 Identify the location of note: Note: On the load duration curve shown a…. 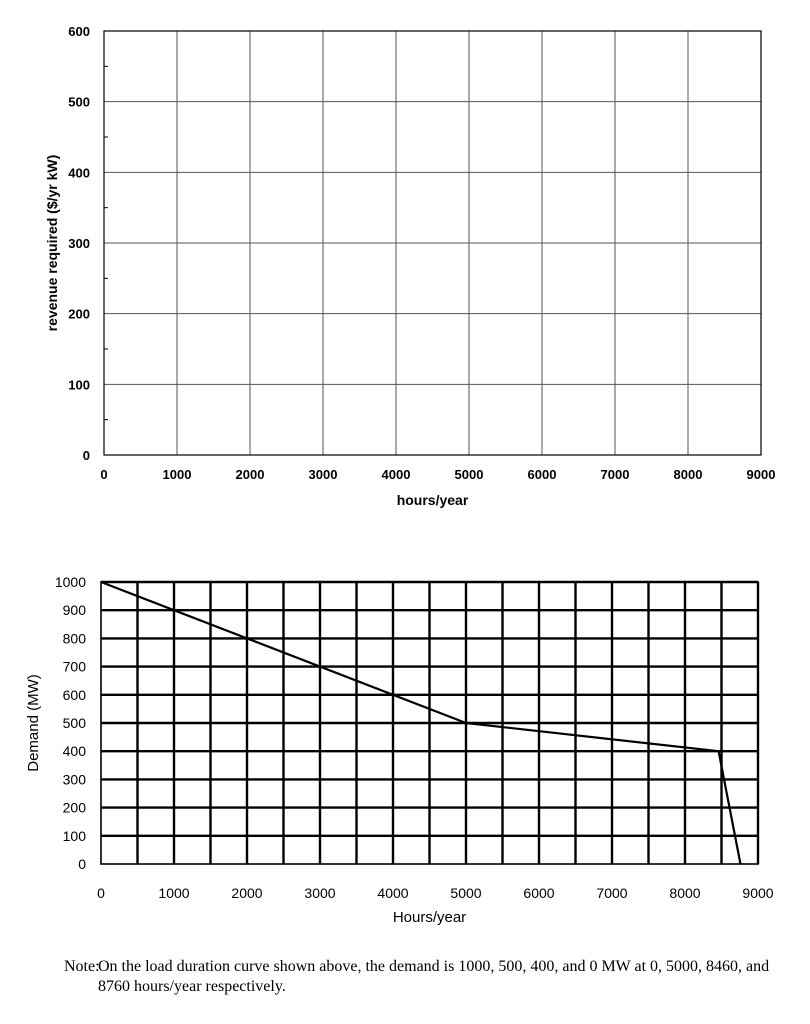
(424, 977).